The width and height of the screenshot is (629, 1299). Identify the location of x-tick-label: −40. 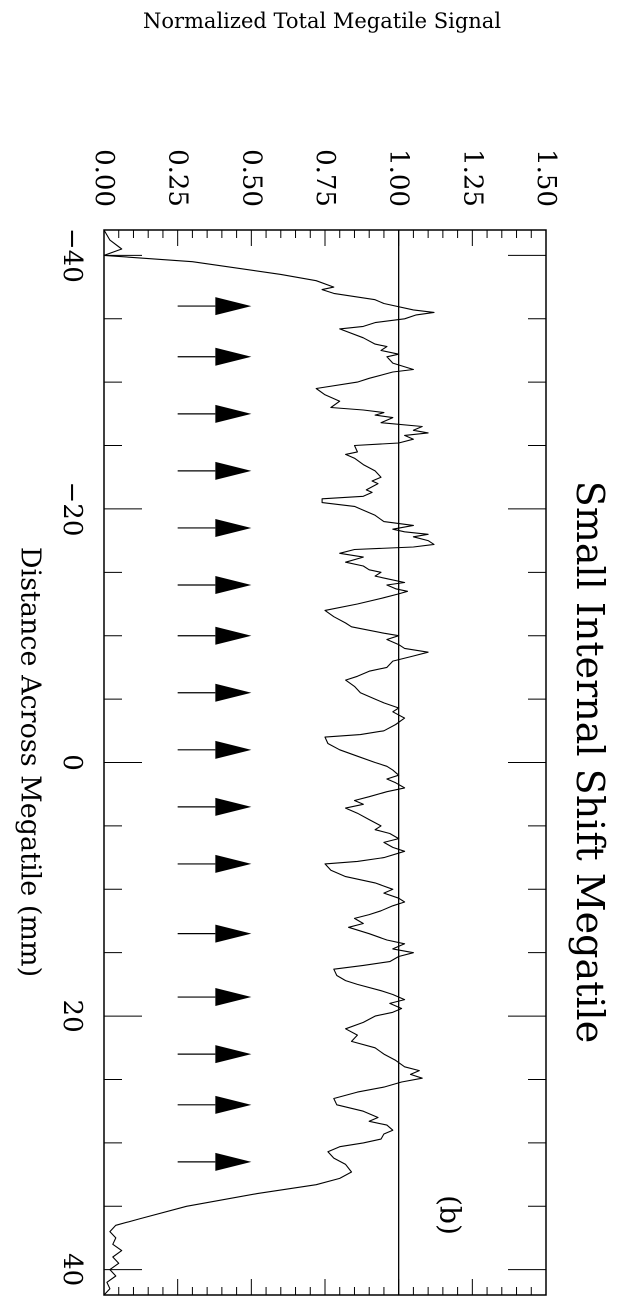
(72, 255).